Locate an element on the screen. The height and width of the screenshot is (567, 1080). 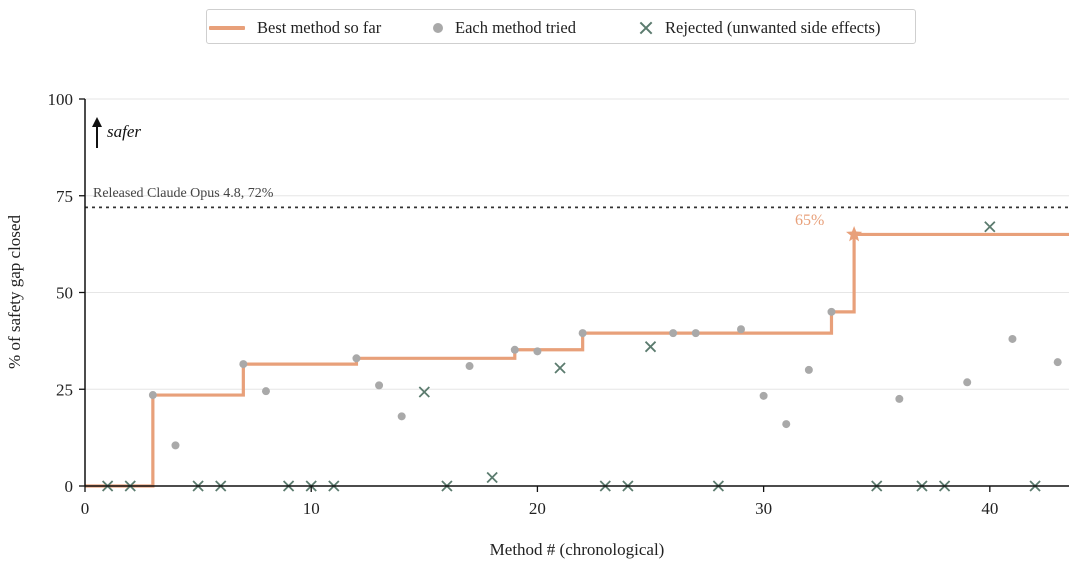
legend-item-rejected: Rejected (unwanted side effects) is located at coordinates (759, 27).